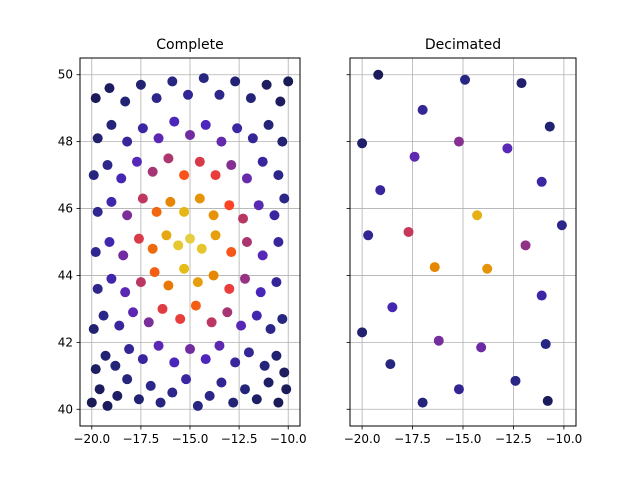 The width and height of the screenshot is (640, 480). What do you see at coordinates (141, 439) in the screenshot?
I see `x-tick-label-1: −17.5` at bounding box center [141, 439].